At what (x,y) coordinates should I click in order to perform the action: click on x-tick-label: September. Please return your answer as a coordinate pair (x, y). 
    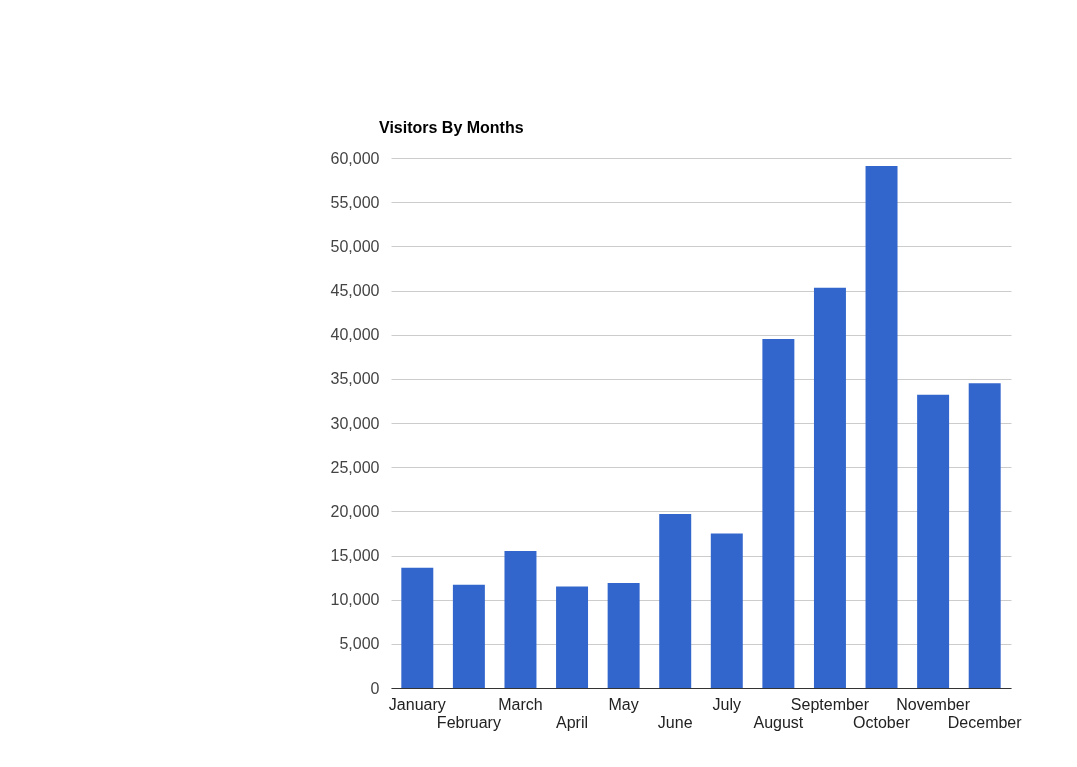
    Looking at the image, I should click on (830, 704).